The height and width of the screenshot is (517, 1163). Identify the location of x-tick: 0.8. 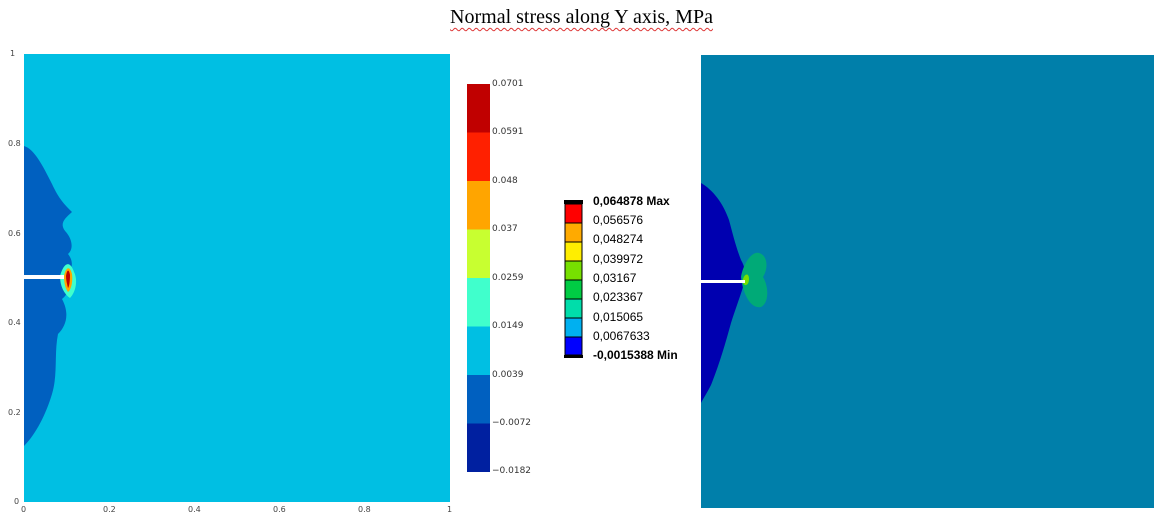
(364, 509).